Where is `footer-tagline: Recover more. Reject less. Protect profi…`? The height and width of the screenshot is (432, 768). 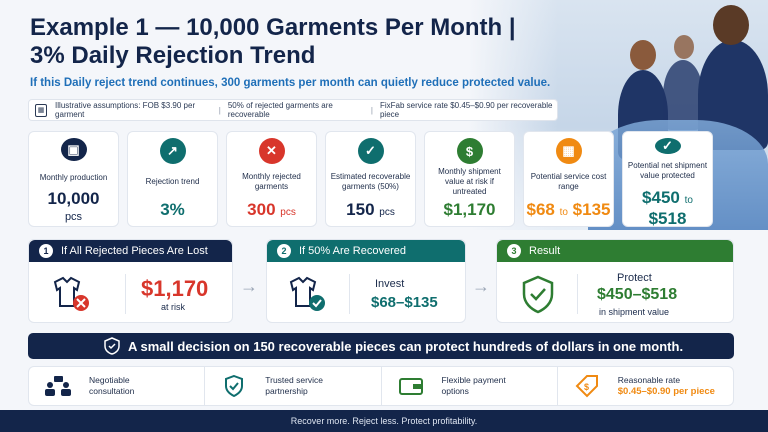 footer-tagline: Recover more. Reject less. Protect profi… is located at coordinates (384, 421).